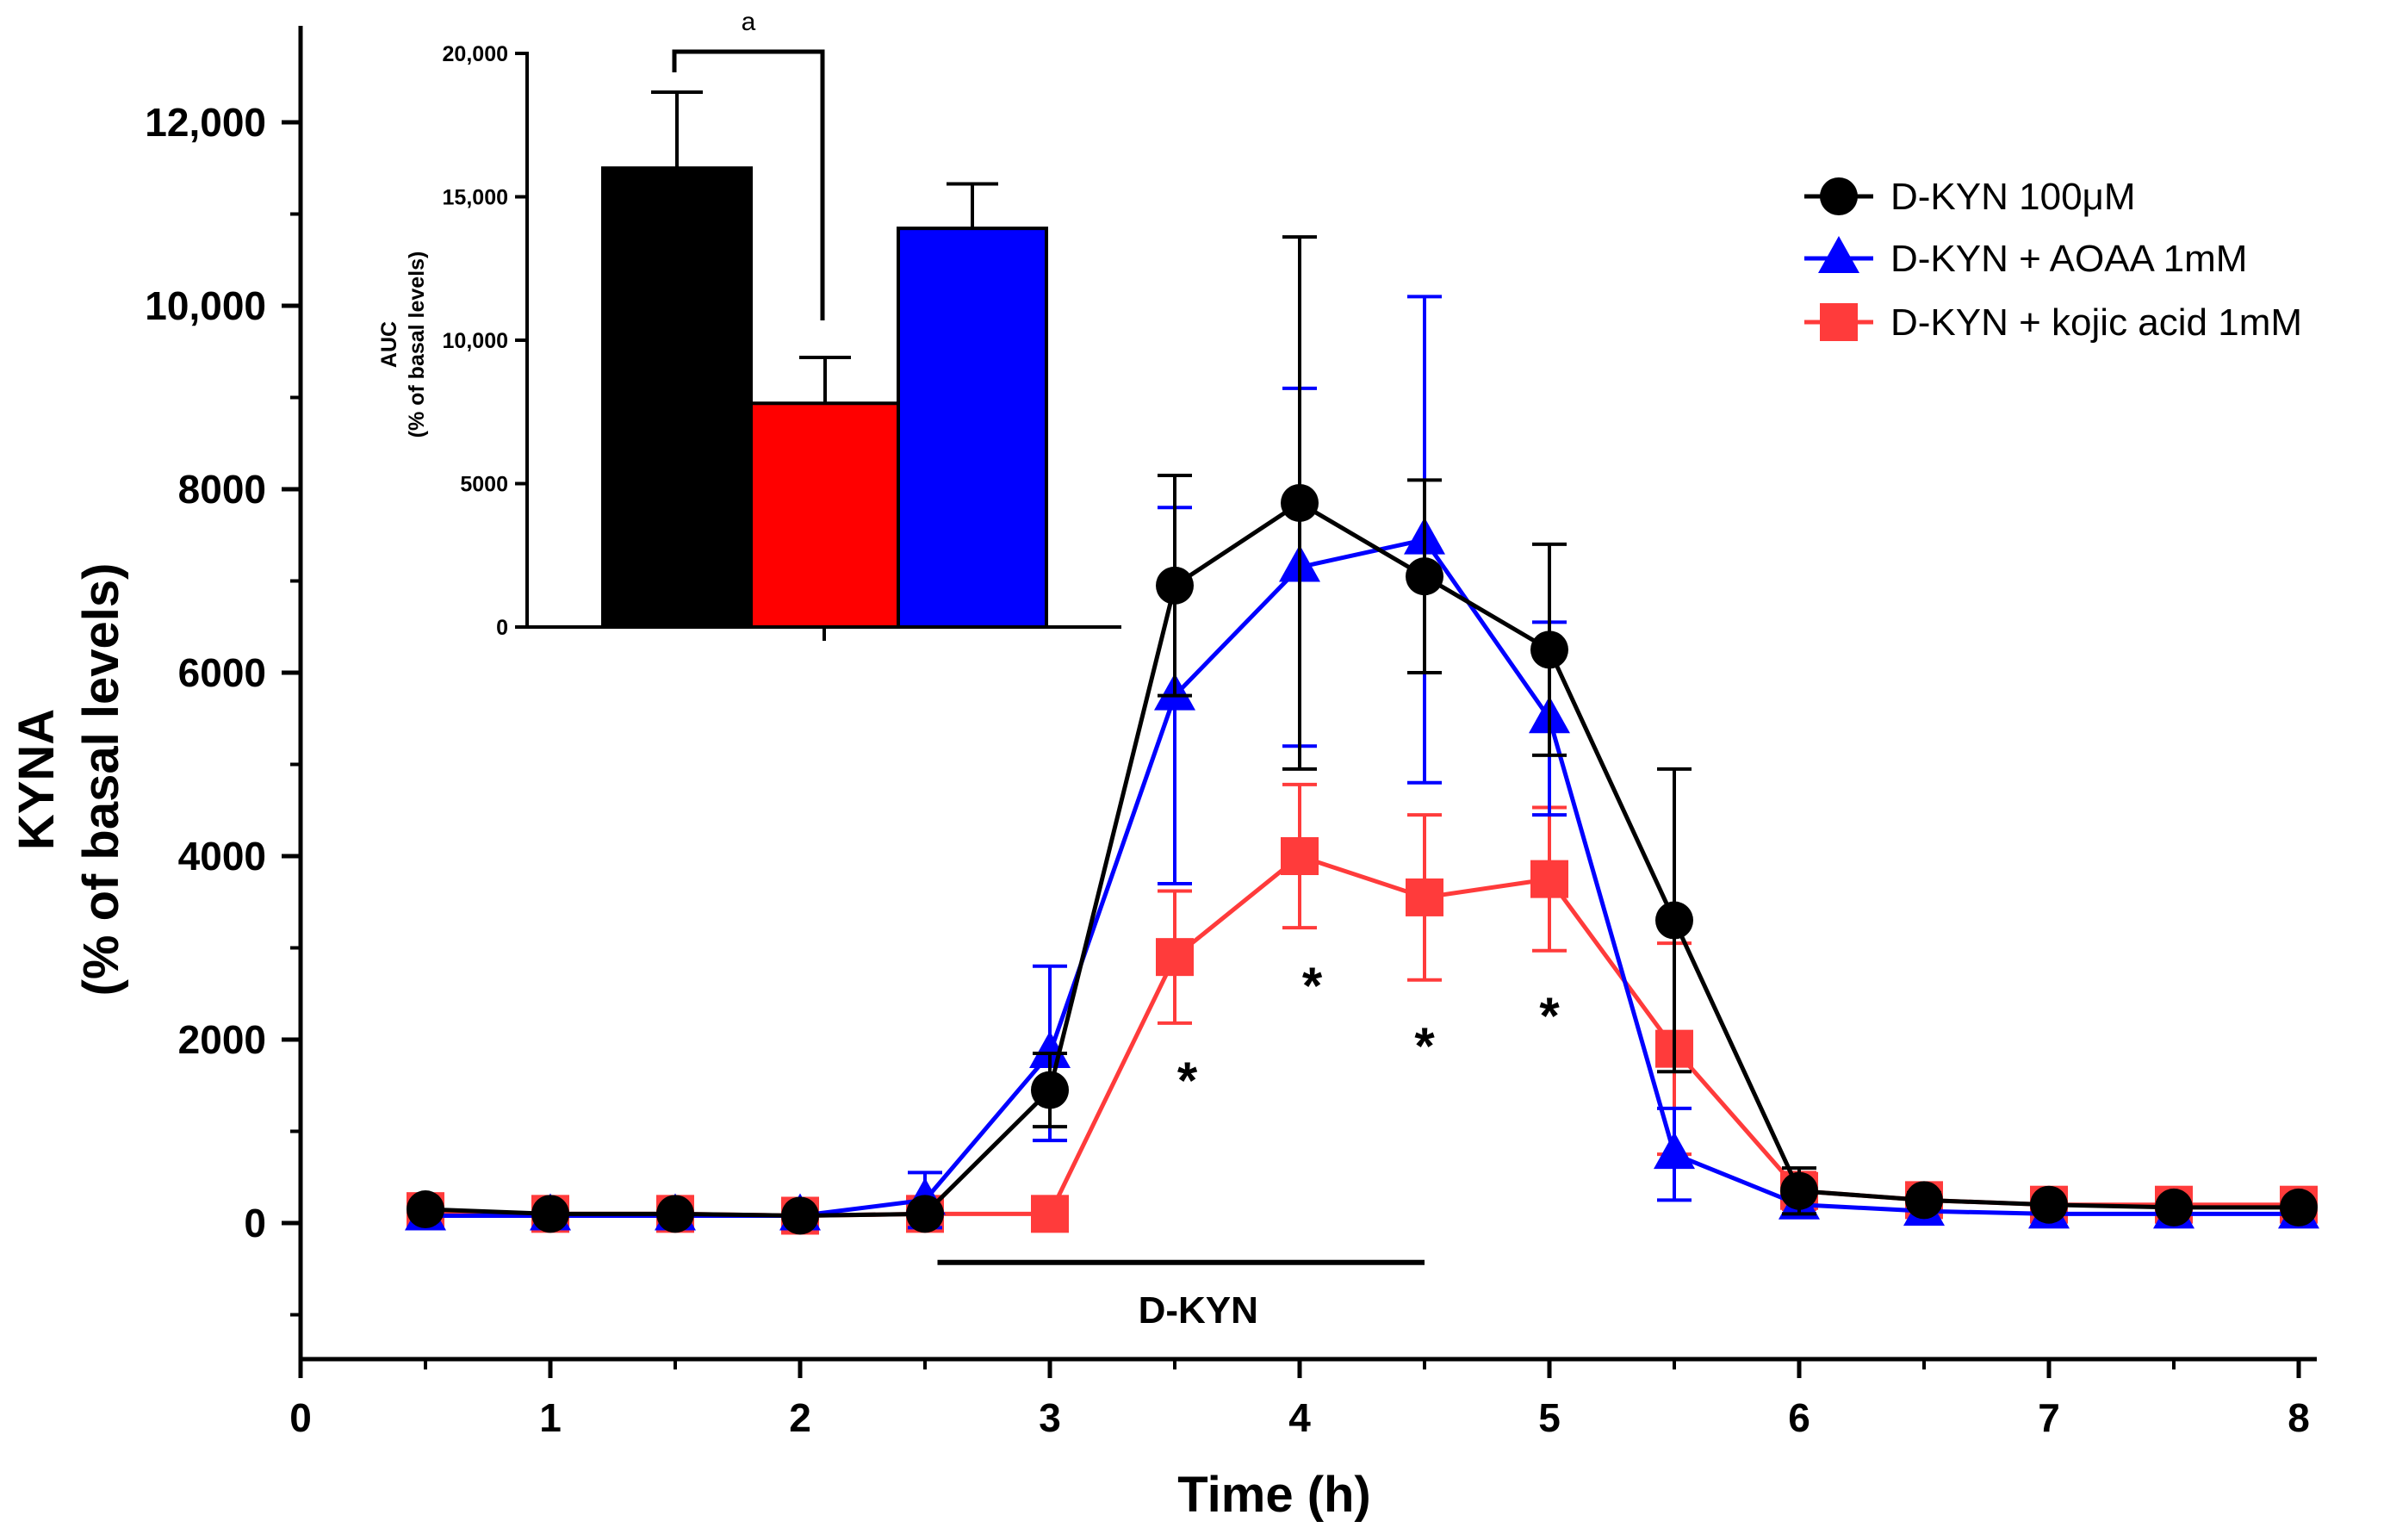  I want to click on y-tick-label: 4000, so click(222, 857).